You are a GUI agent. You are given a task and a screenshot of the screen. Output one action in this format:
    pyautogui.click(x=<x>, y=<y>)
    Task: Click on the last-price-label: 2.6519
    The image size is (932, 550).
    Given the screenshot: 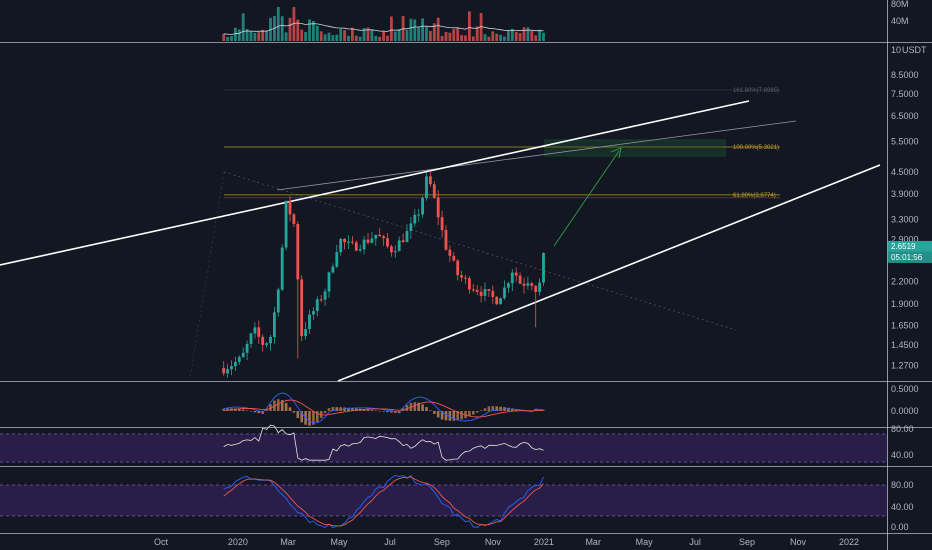 What is the action you would take?
    pyautogui.click(x=903, y=246)
    